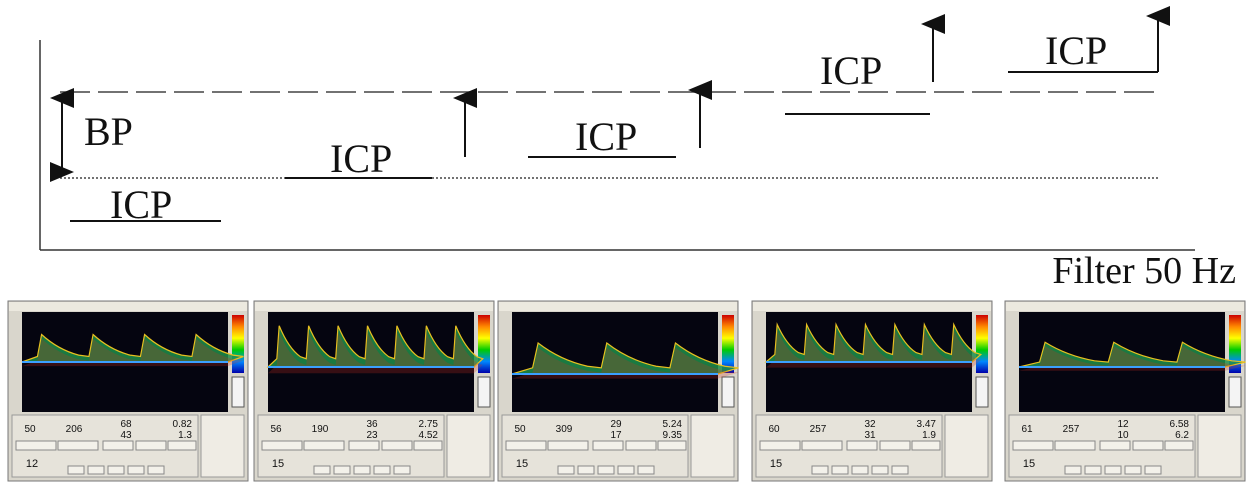  What do you see at coordinates (126, 424) in the screenshot?
I see `peak-value: 68` at bounding box center [126, 424].